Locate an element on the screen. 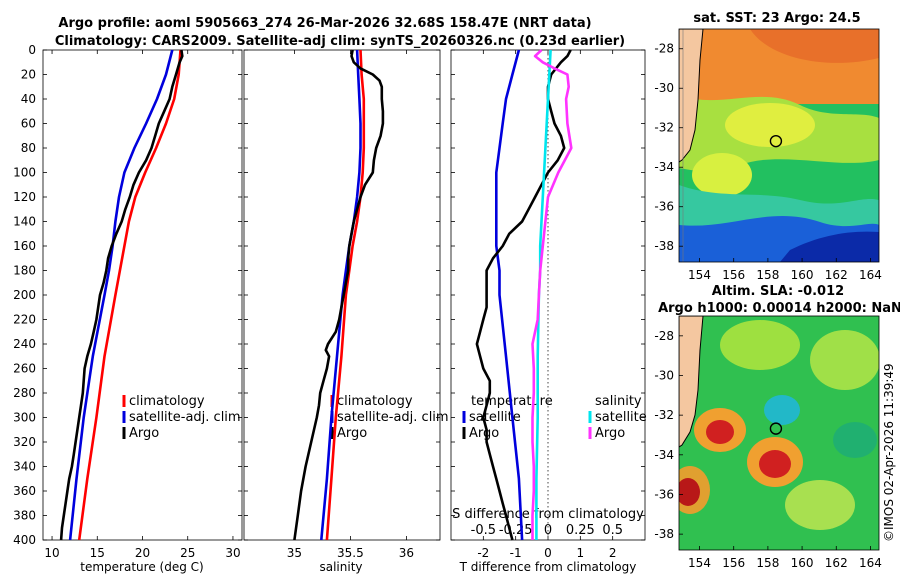 The image size is (900, 580). diff-series-t-argo is located at coordinates (523, 295).